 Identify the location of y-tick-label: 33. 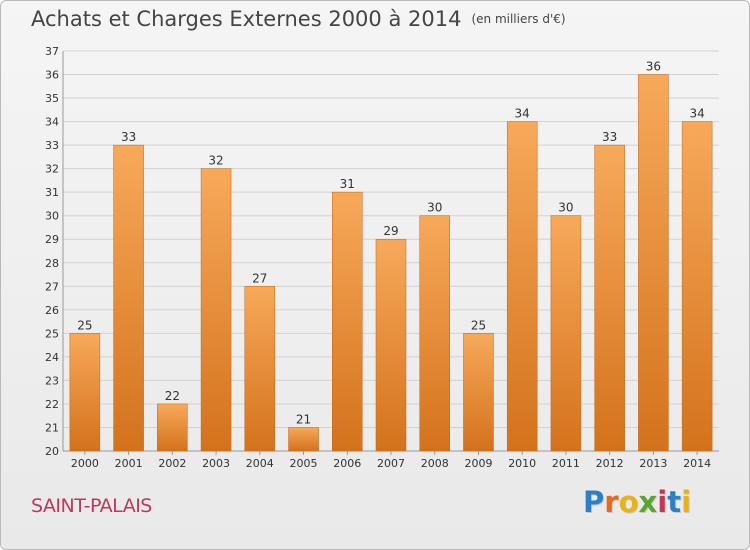
(52, 145).